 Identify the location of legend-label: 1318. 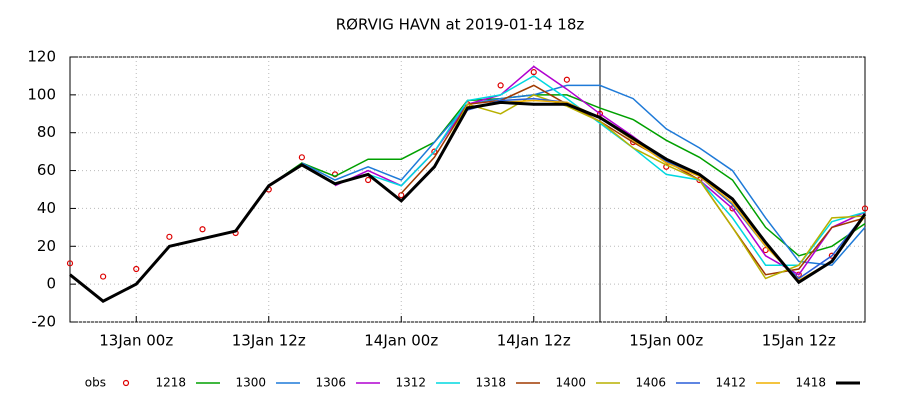
(490, 383).